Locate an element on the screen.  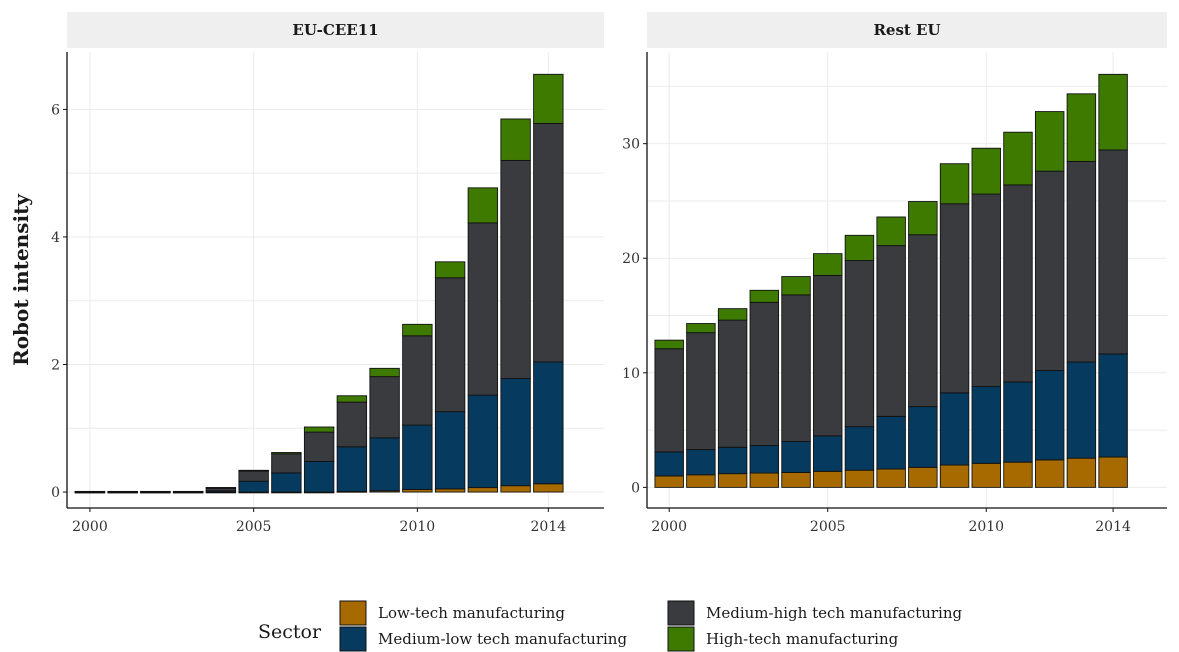
y-tick-label: 10 is located at coordinates (631, 374).